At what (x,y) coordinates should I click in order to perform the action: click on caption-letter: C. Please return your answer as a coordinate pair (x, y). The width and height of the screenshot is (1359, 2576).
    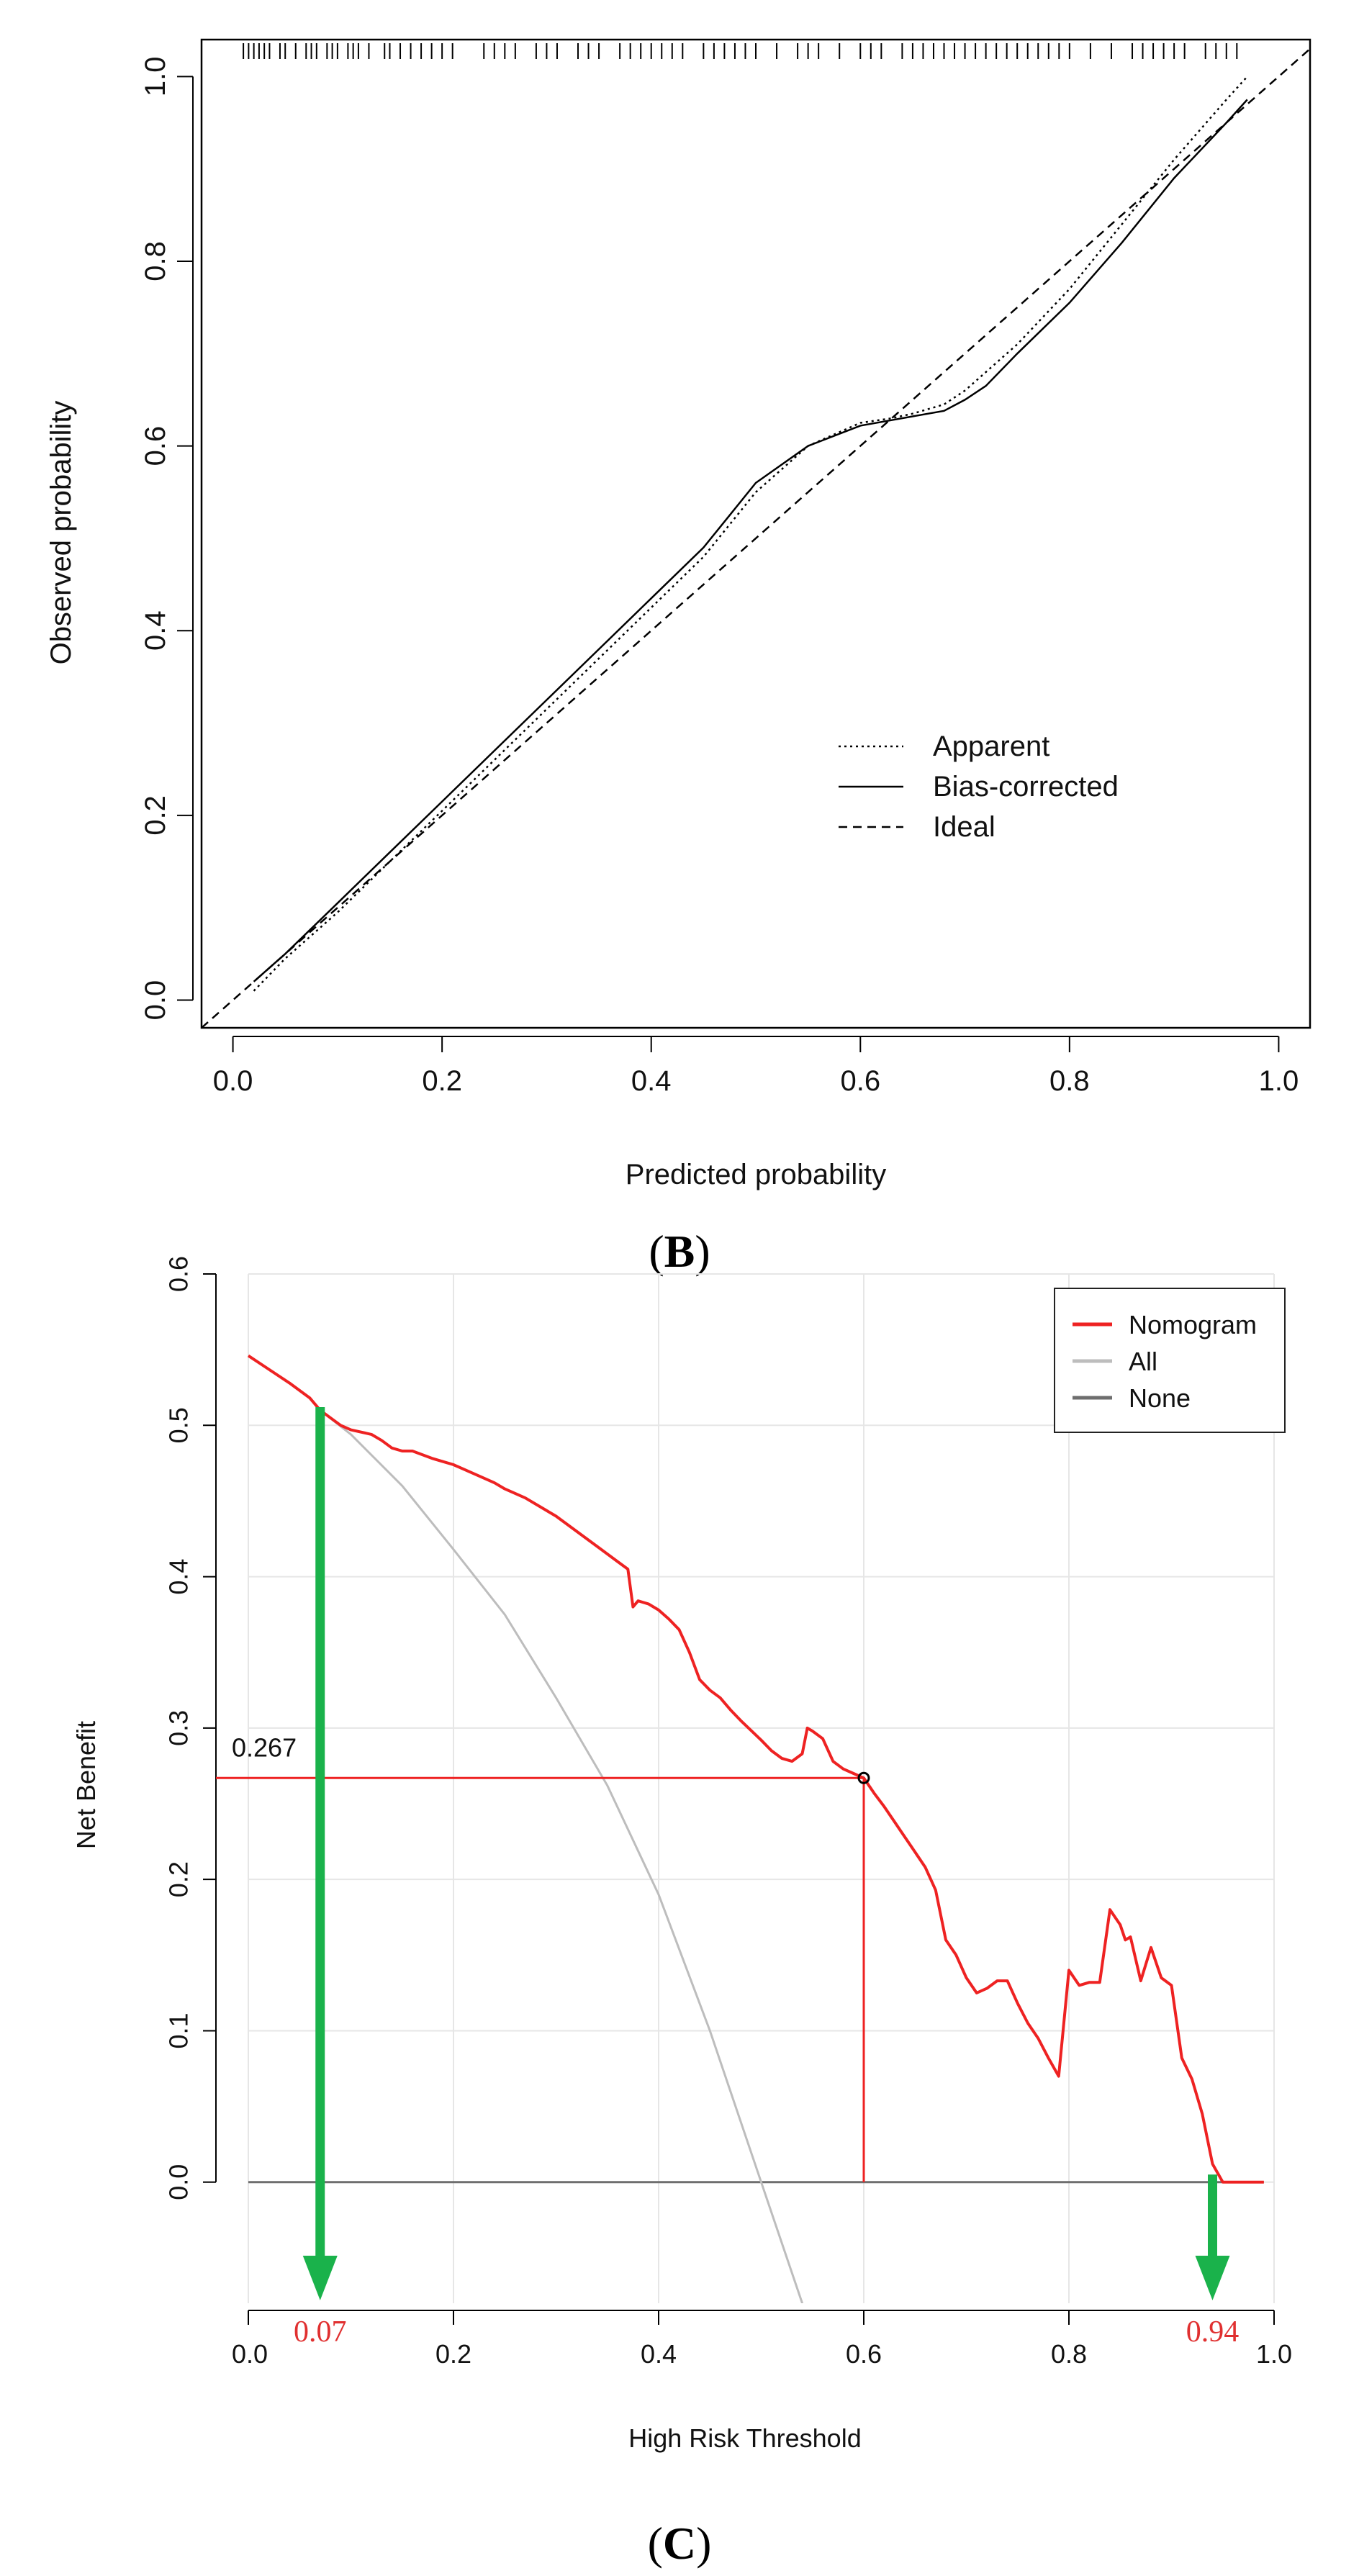
    Looking at the image, I should click on (679, 2543).